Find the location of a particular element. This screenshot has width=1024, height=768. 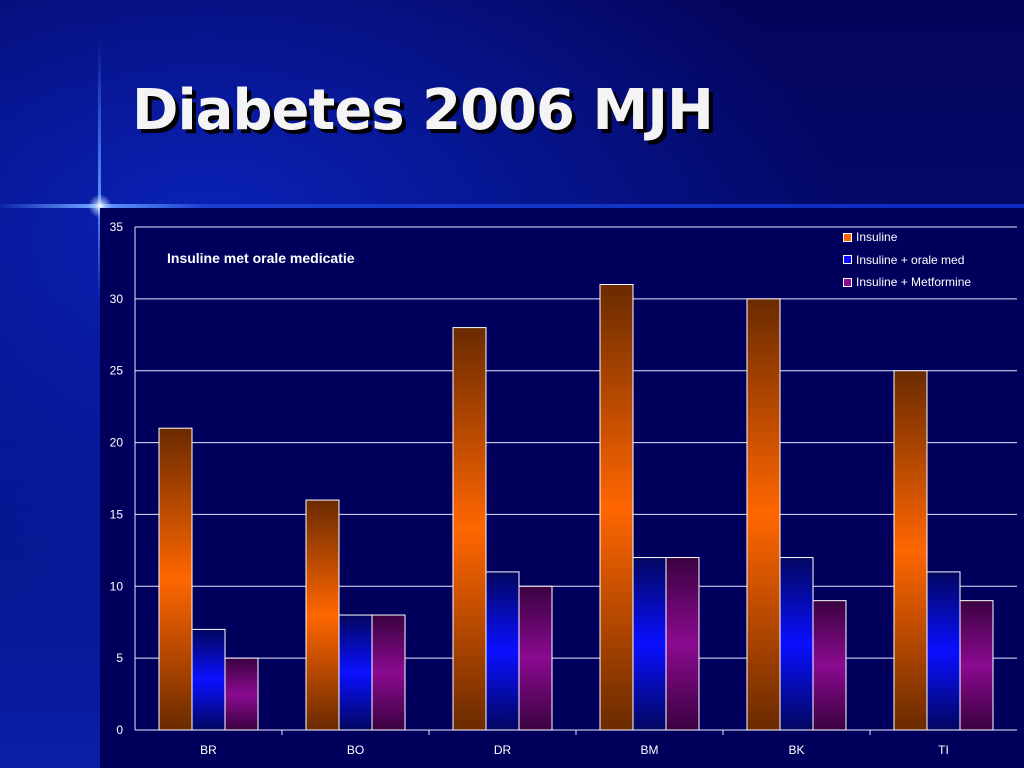

legend-label: Insuline + orale med is located at coordinates (910, 259).